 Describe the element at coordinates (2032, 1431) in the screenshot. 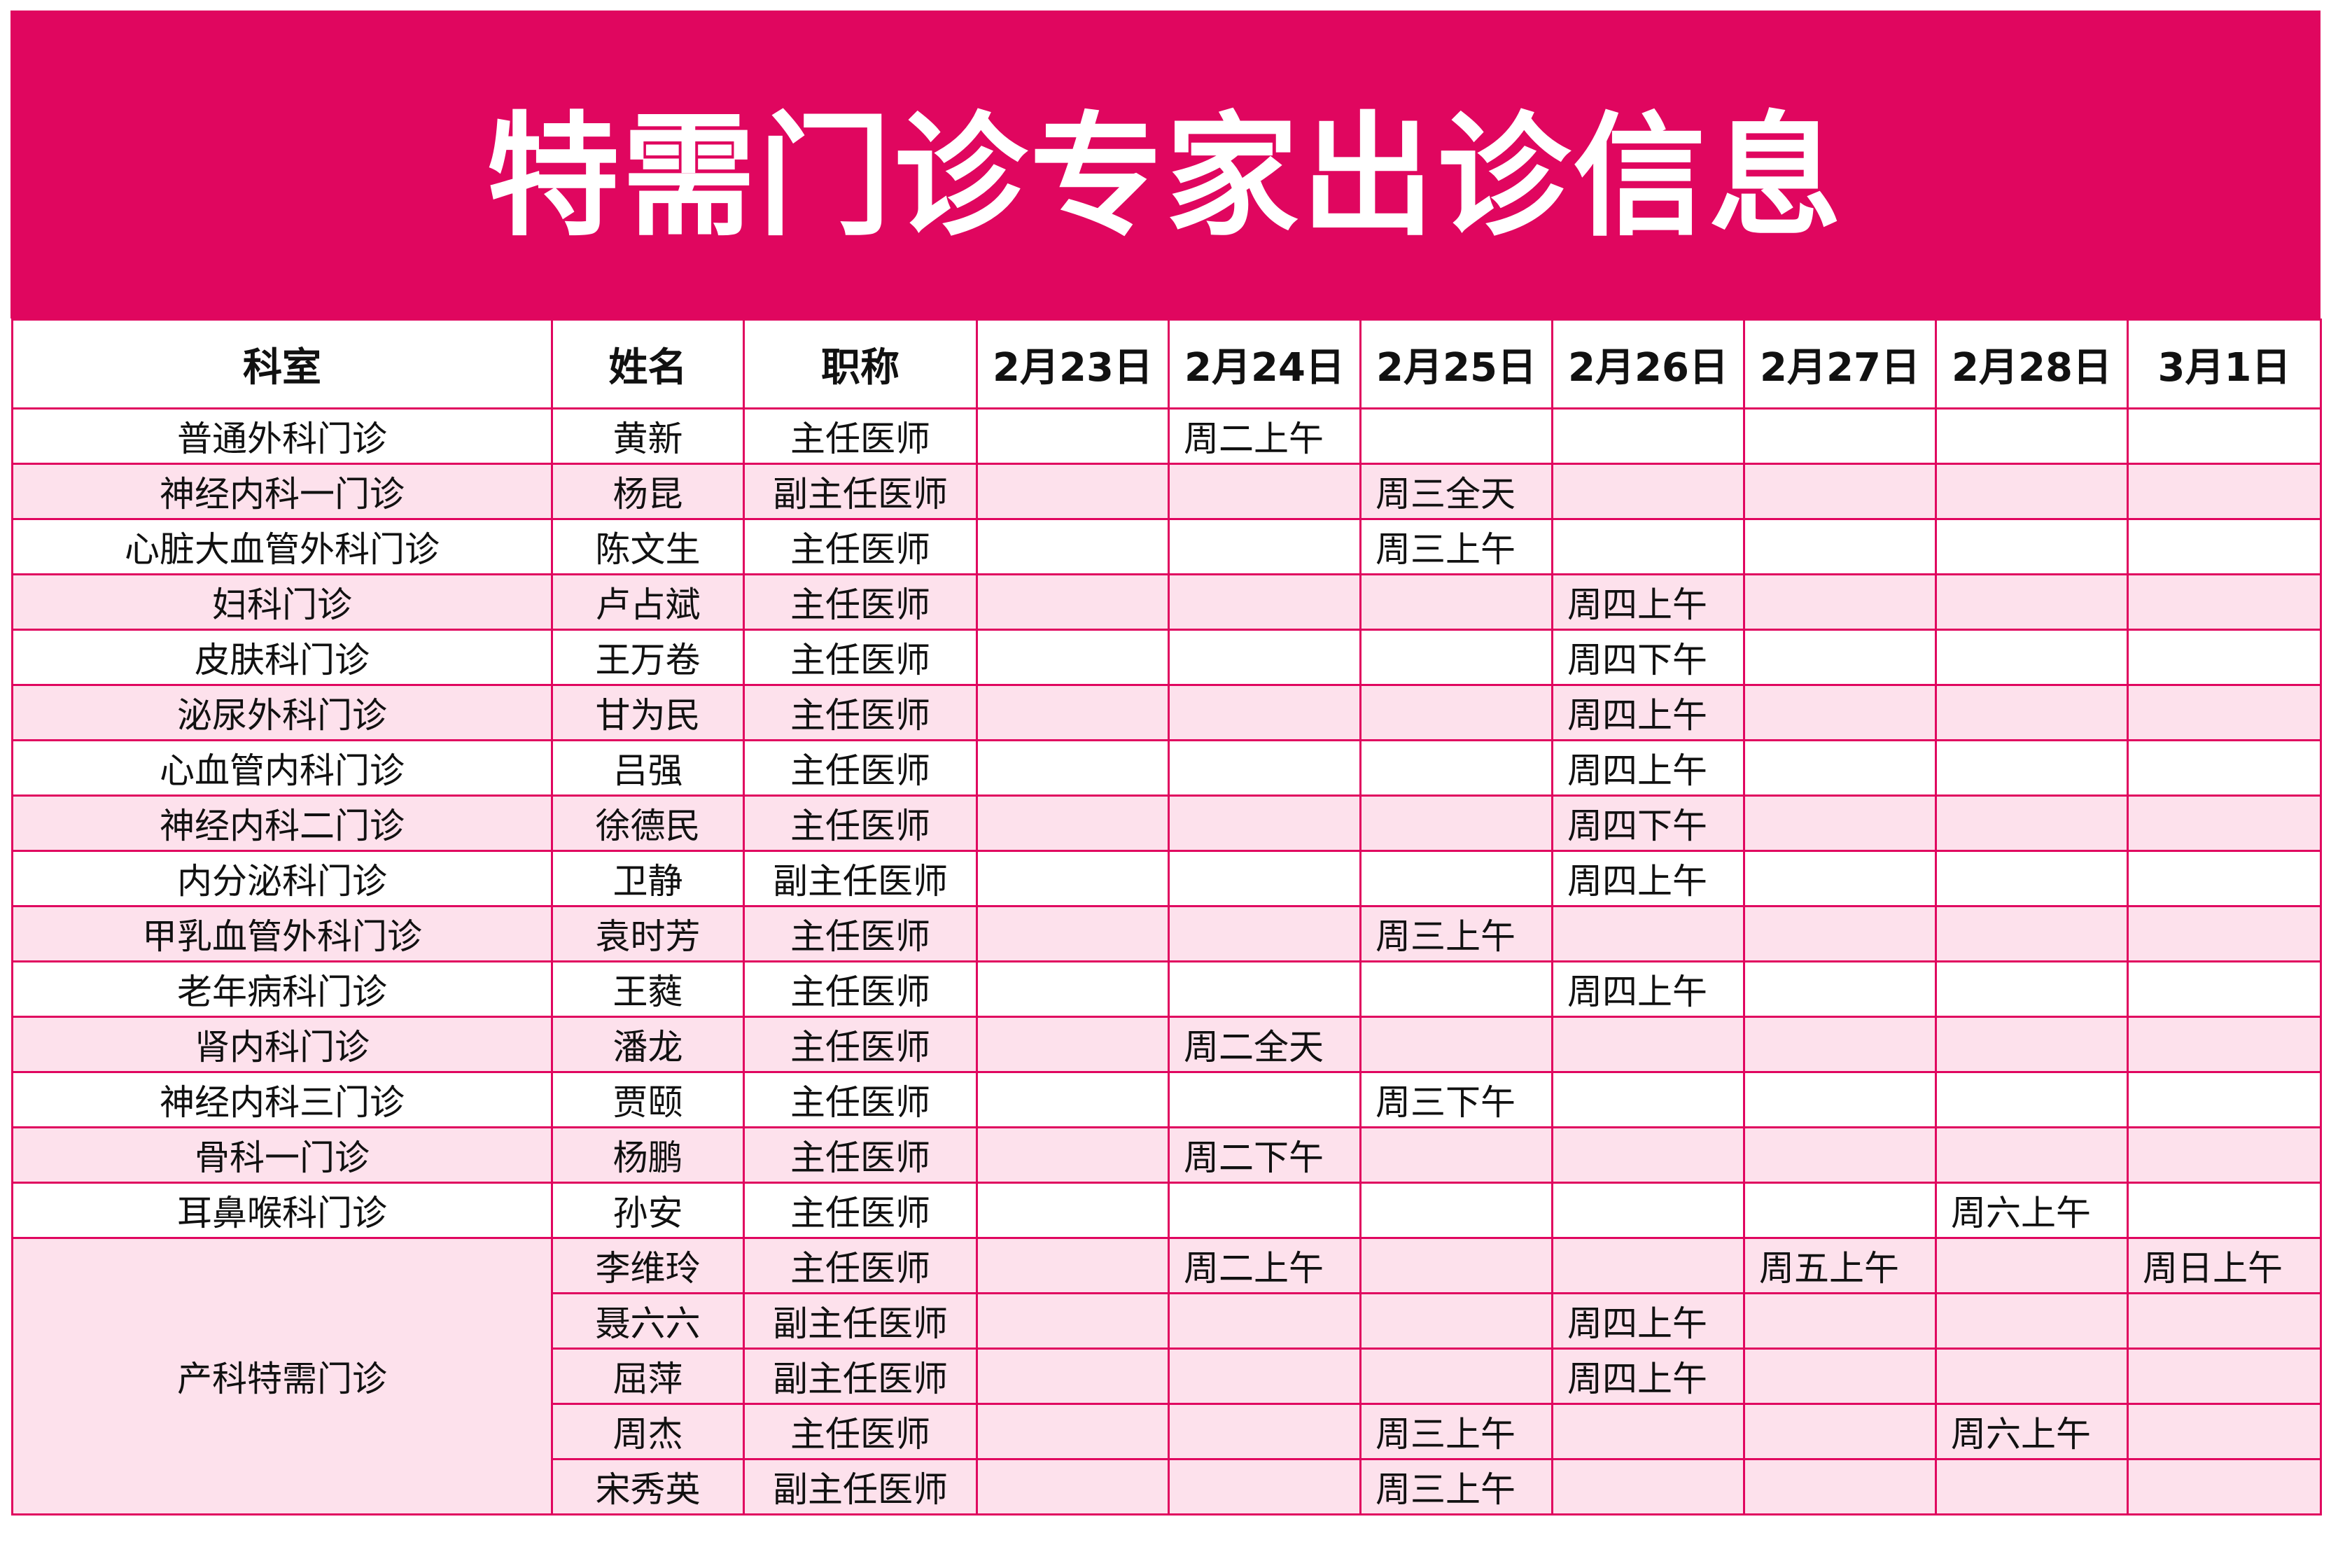

I see `schedule-cell: 周六上午` at that location.